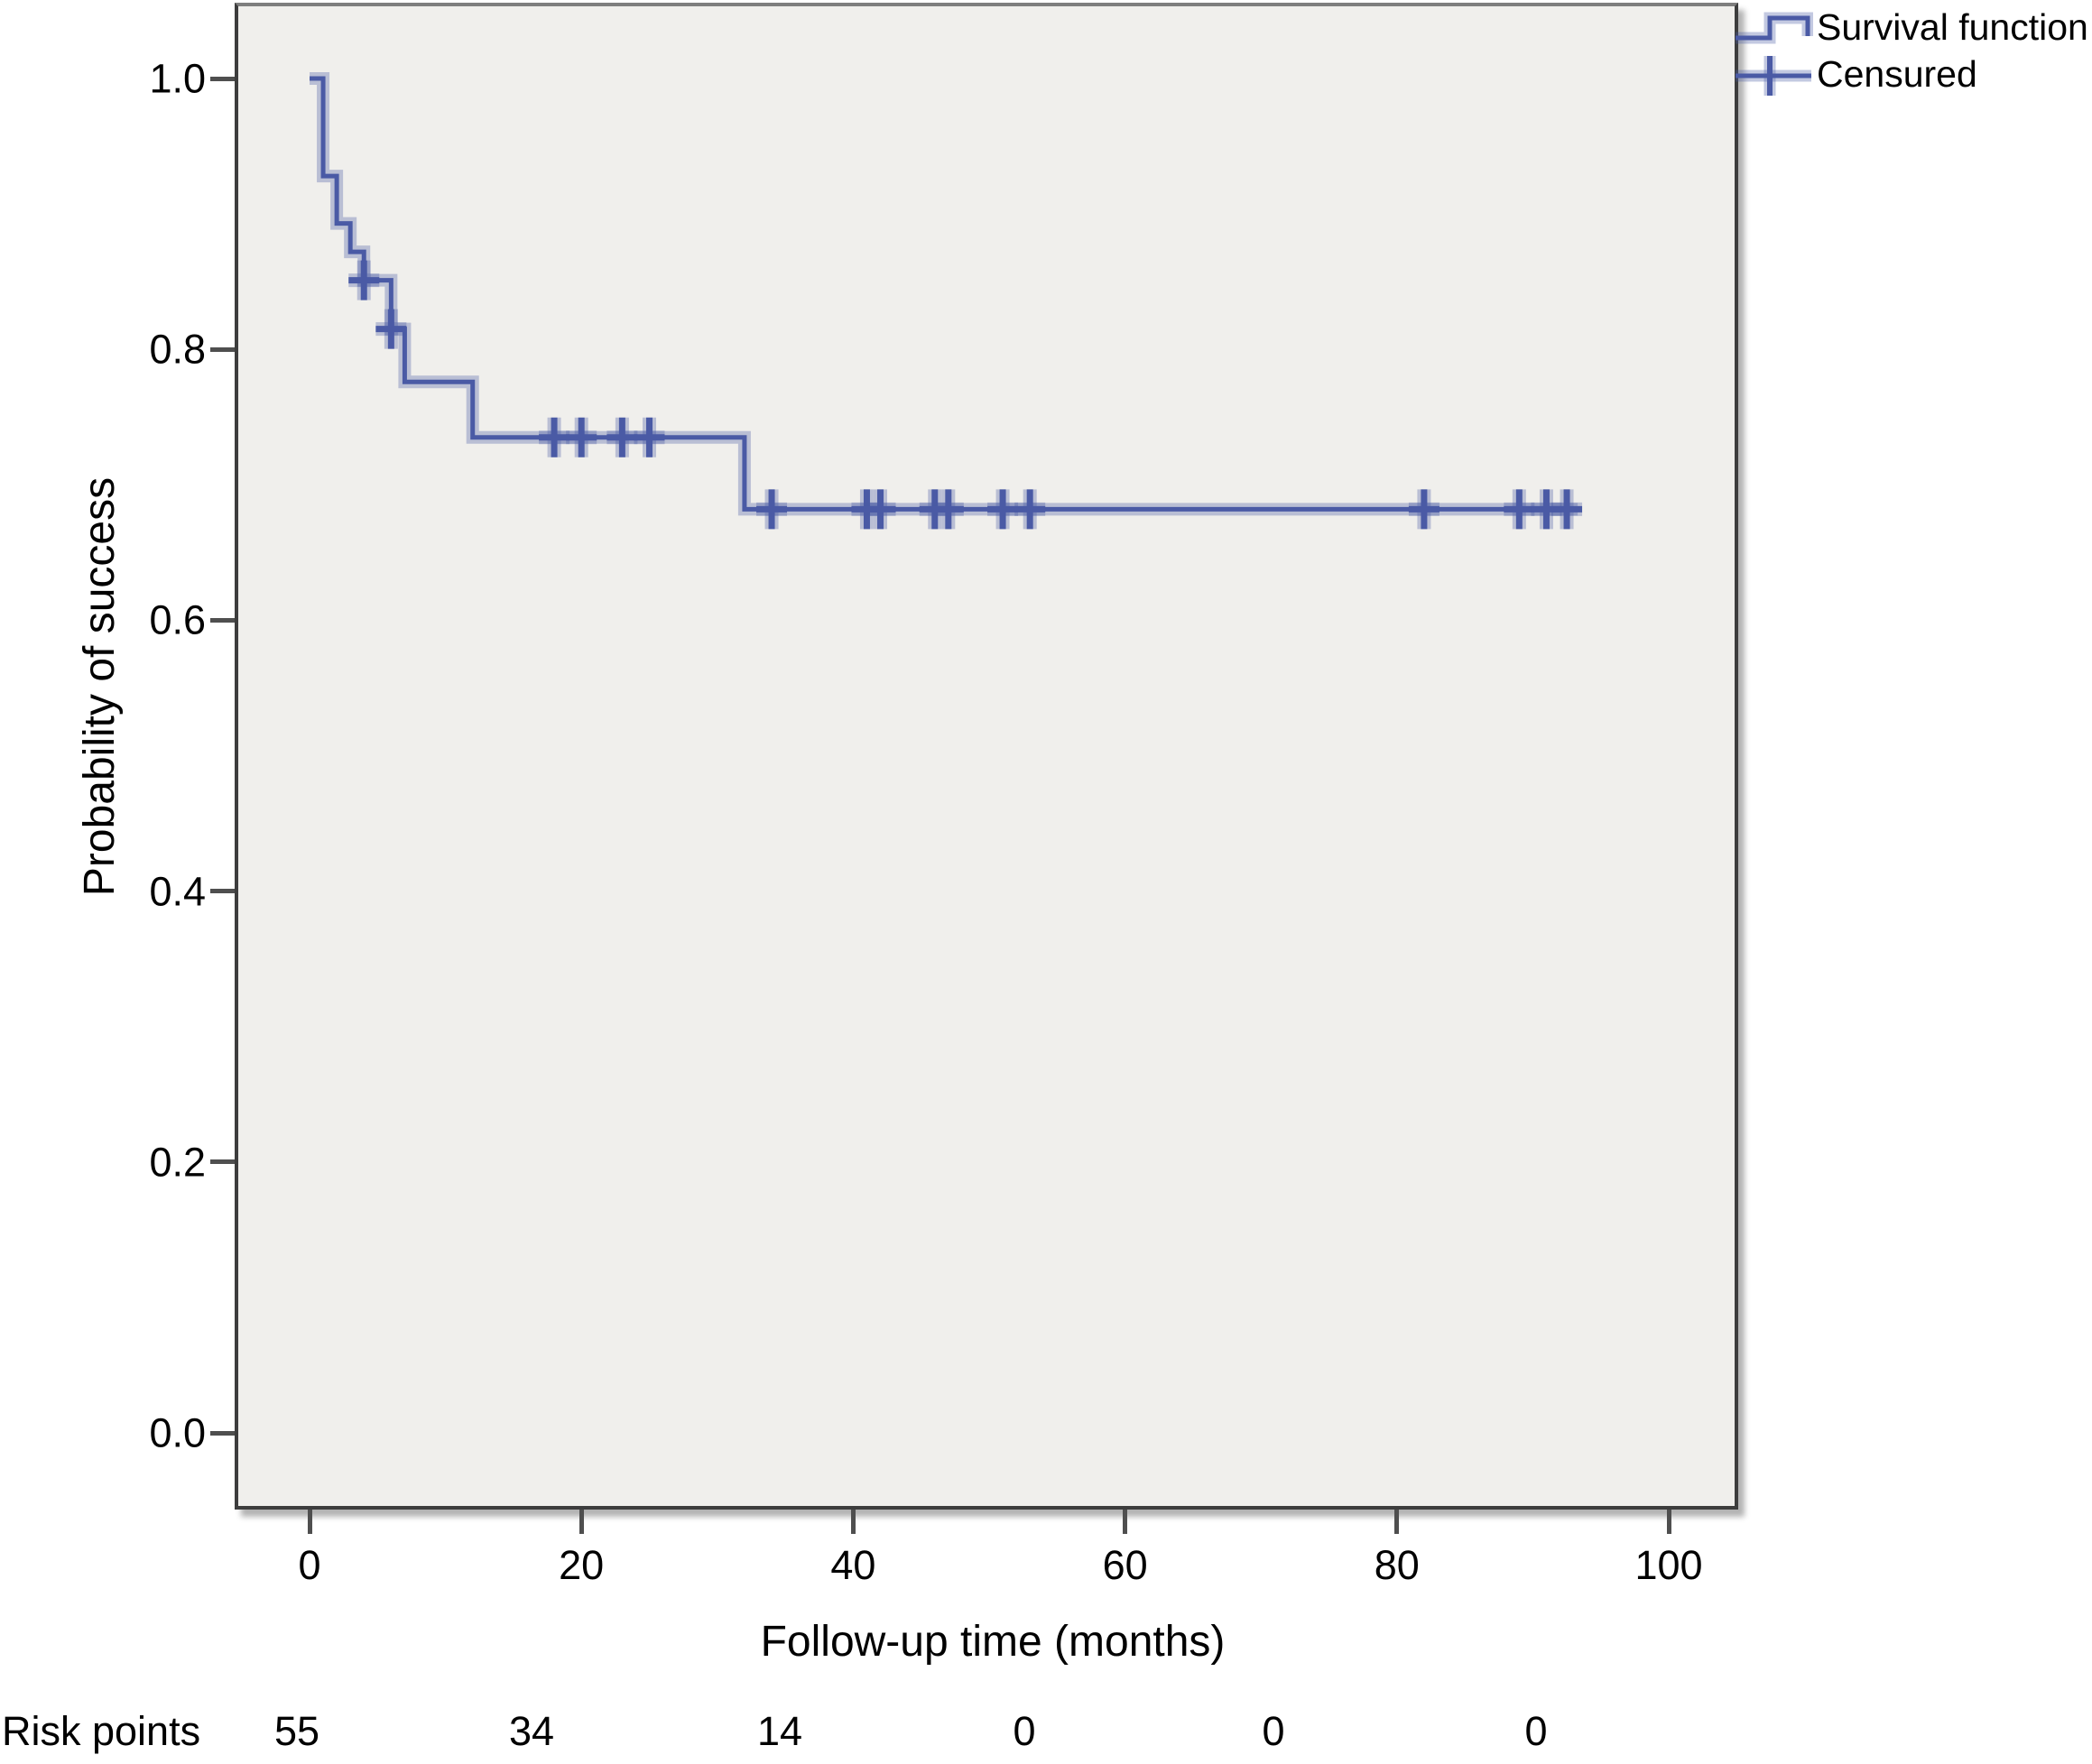  What do you see at coordinates (993, 1642) in the screenshot?
I see `x-axis-title: Follow-up time (months)` at bounding box center [993, 1642].